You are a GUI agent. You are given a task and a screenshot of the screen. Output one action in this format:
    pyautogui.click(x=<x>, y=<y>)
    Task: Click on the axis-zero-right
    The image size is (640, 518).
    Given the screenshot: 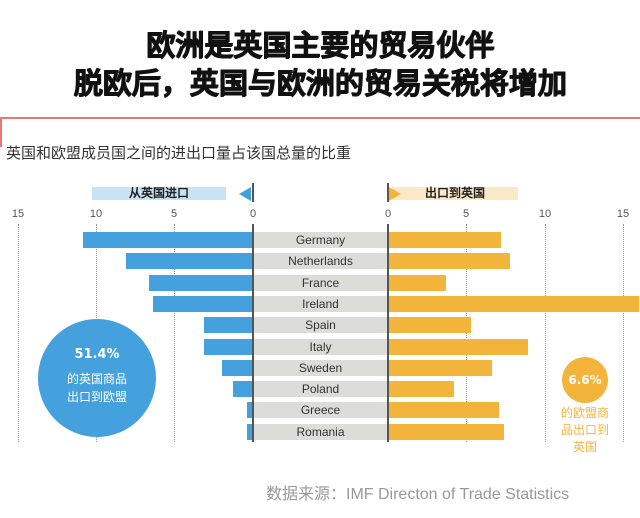 What is the action you would take?
    pyautogui.click(x=388, y=333)
    